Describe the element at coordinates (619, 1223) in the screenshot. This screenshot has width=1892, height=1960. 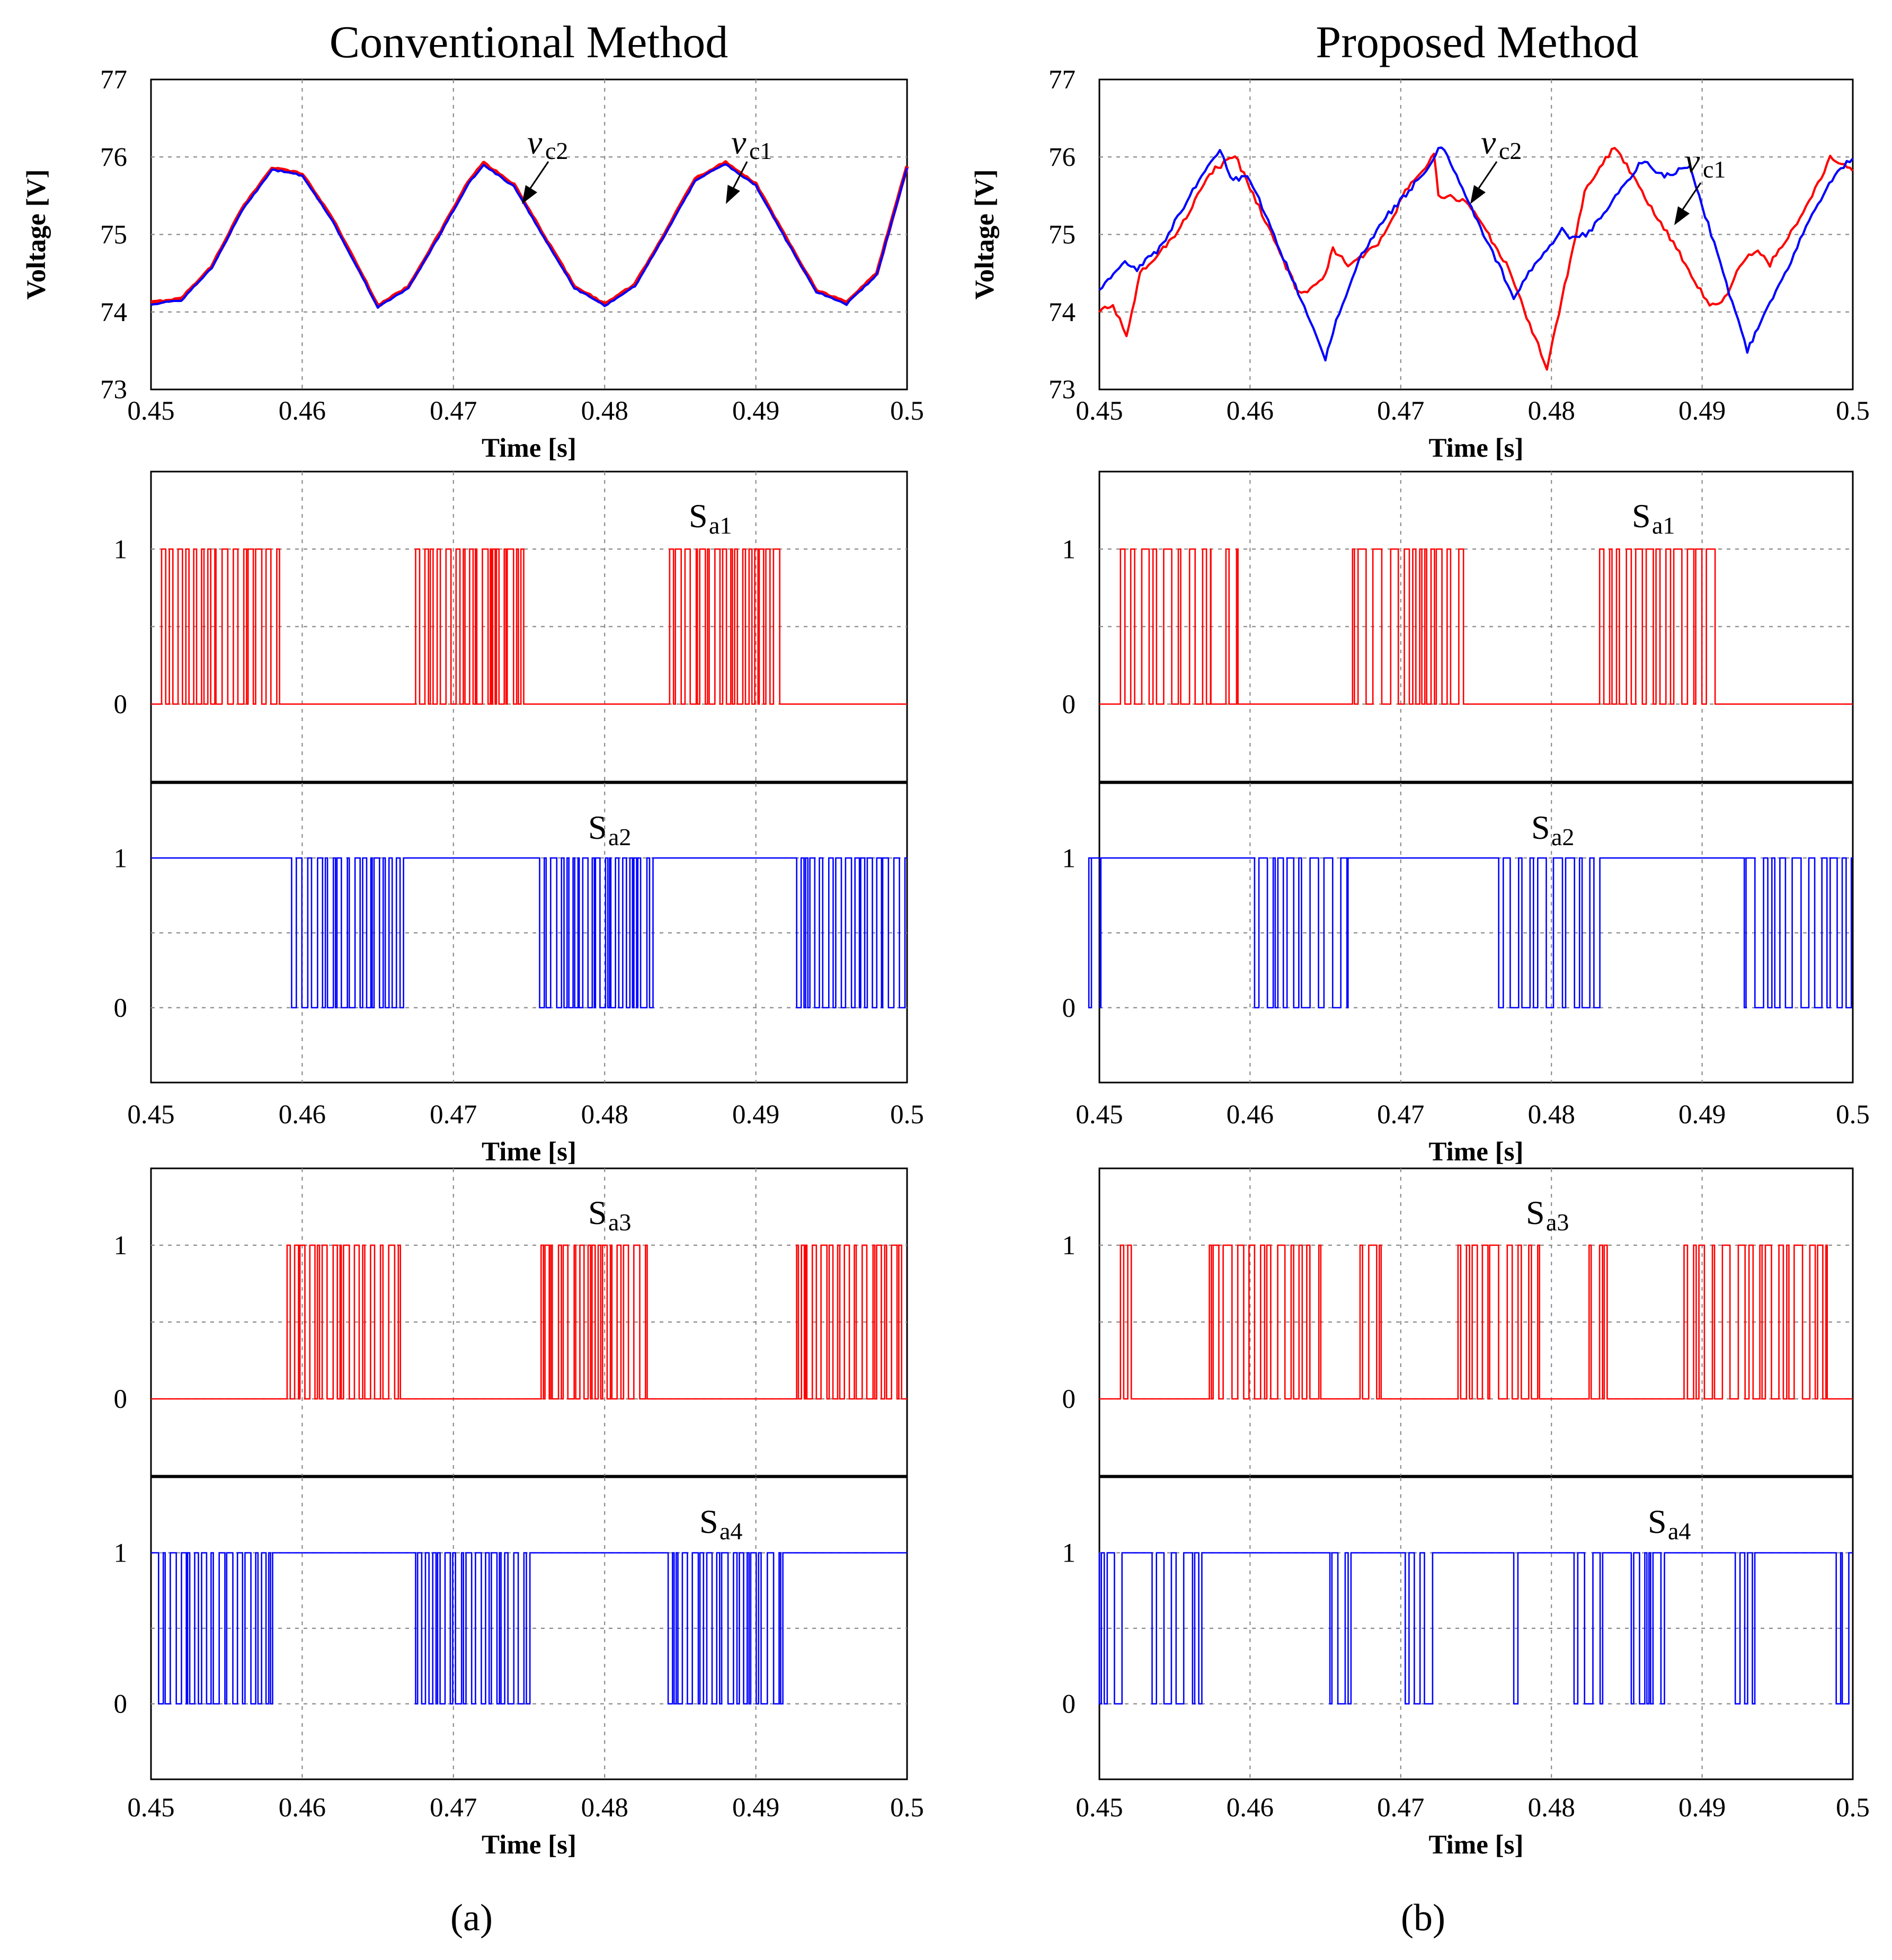
I see `signal-label-subscript: a3` at that location.